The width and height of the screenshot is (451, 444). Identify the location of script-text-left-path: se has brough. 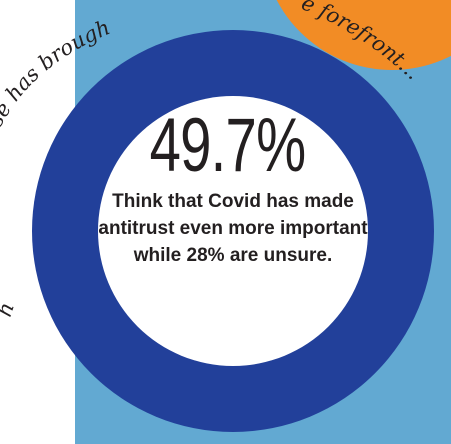
(57, 72).